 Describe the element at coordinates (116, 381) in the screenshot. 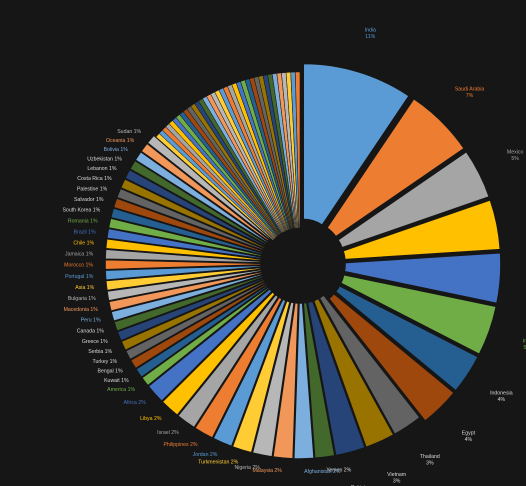

I see `label-kuwait: Kuwait 1%` at that location.